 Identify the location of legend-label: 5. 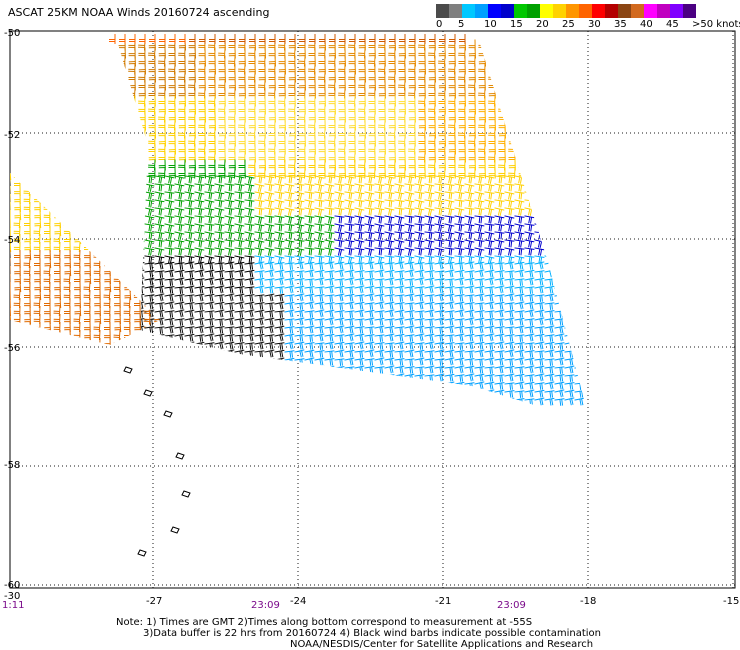
(461, 24).